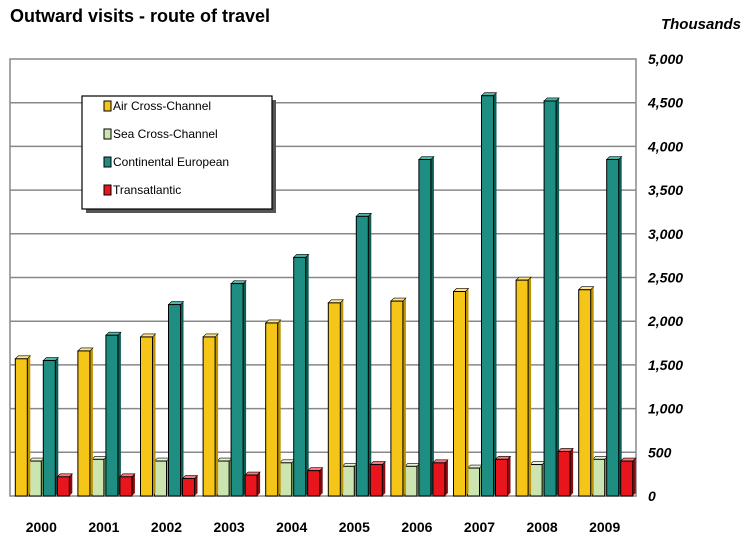  What do you see at coordinates (323, 527) in the screenshot?
I see `x-axis-ticks: 2000 2001 2002 2003 2004 2005 2006 2007 2008 2009` at bounding box center [323, 527].